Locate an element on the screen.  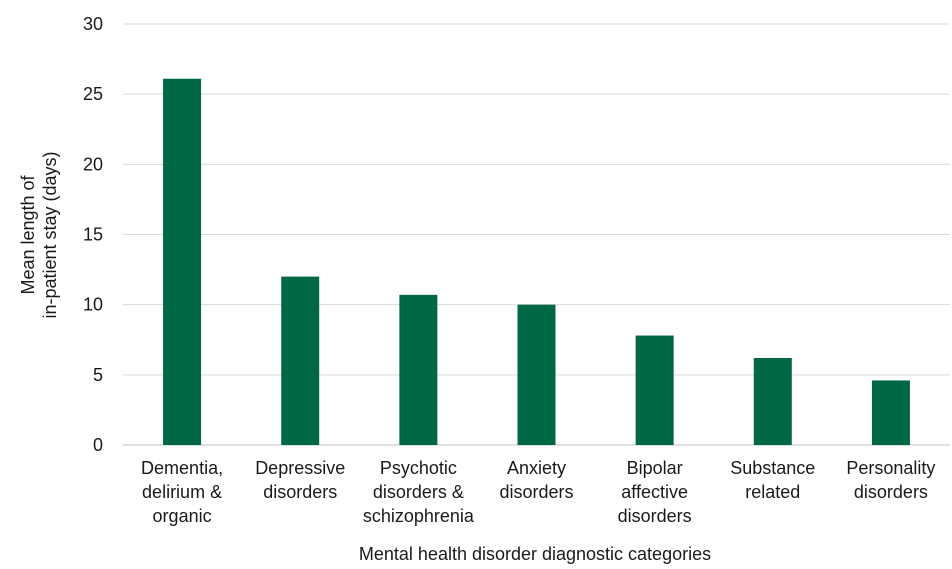
y-tick-label-25: 25 is located at coordinates (93, 94).